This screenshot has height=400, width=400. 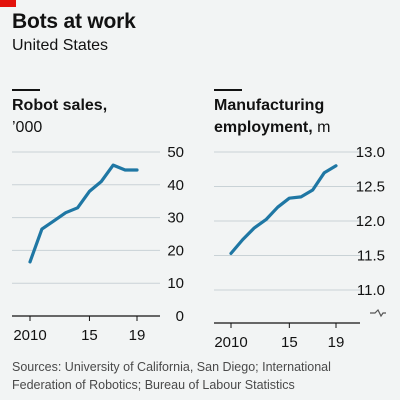 What do you see at coordinates (371, 290) in the screenshot?
I see `right-ytick-label-0: 11.0` at bounding box center [371, 290].